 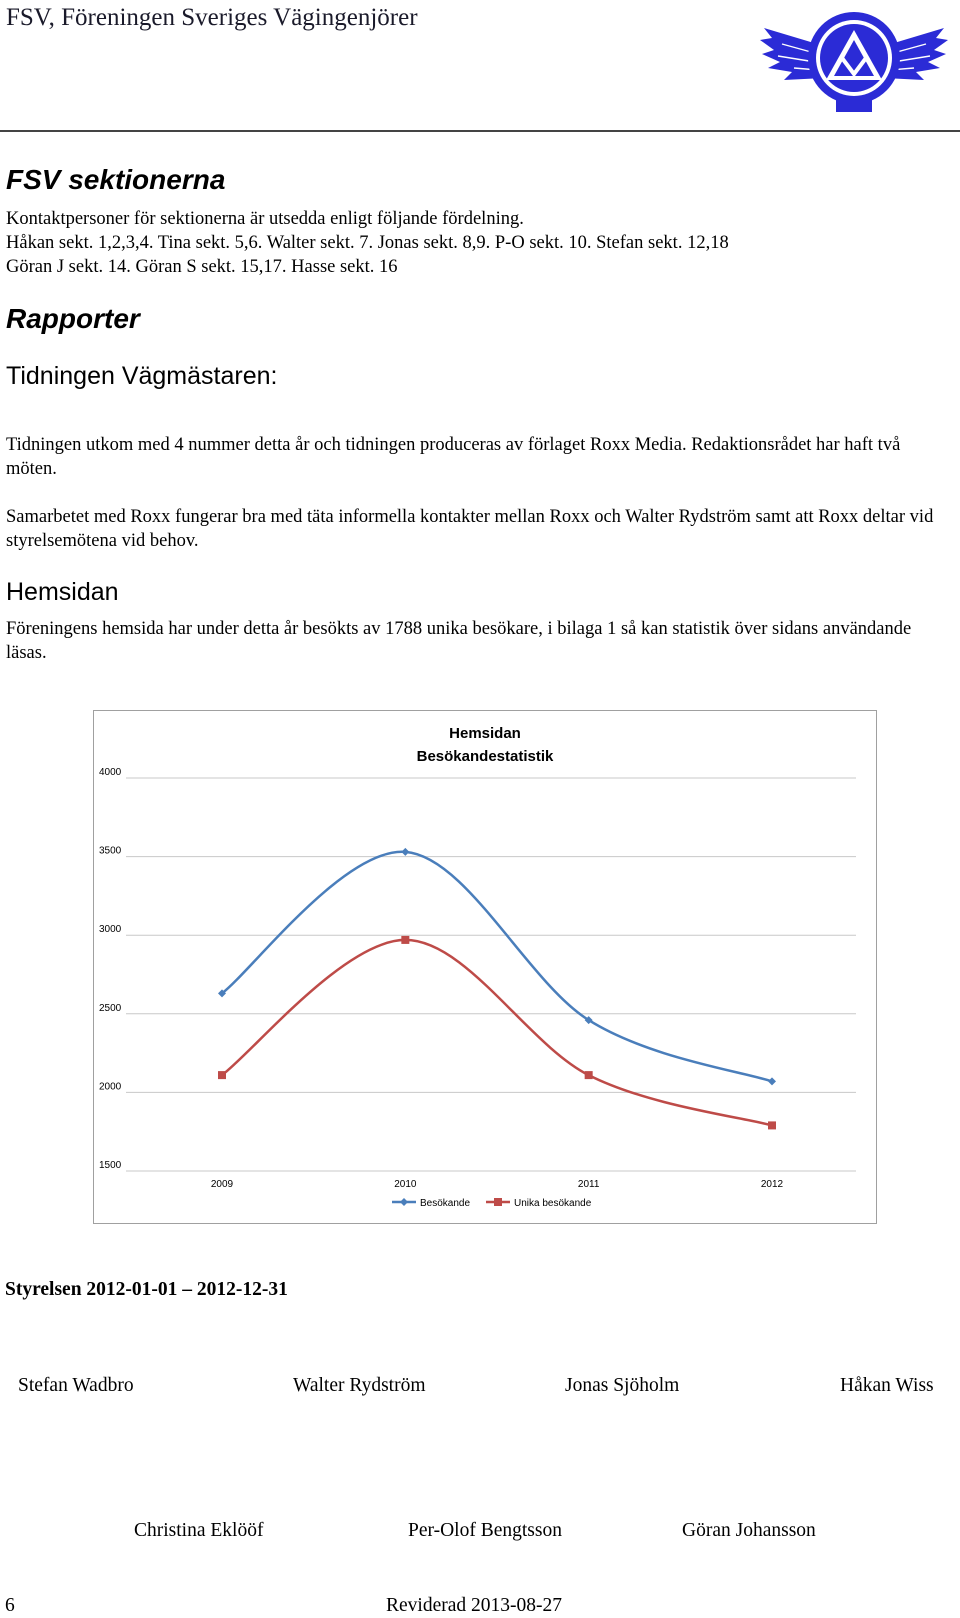 I want to click on chart-x-tick-label: 2011, so click(x=589, y=1184).